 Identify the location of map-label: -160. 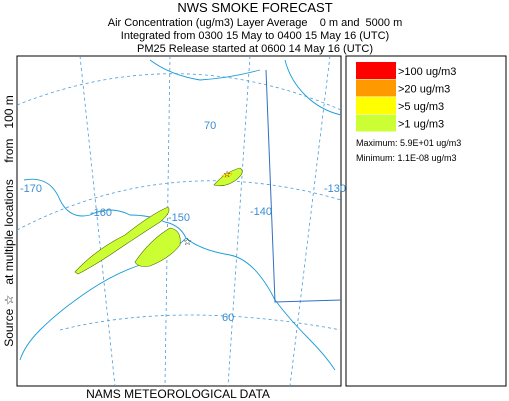
(101, 213).